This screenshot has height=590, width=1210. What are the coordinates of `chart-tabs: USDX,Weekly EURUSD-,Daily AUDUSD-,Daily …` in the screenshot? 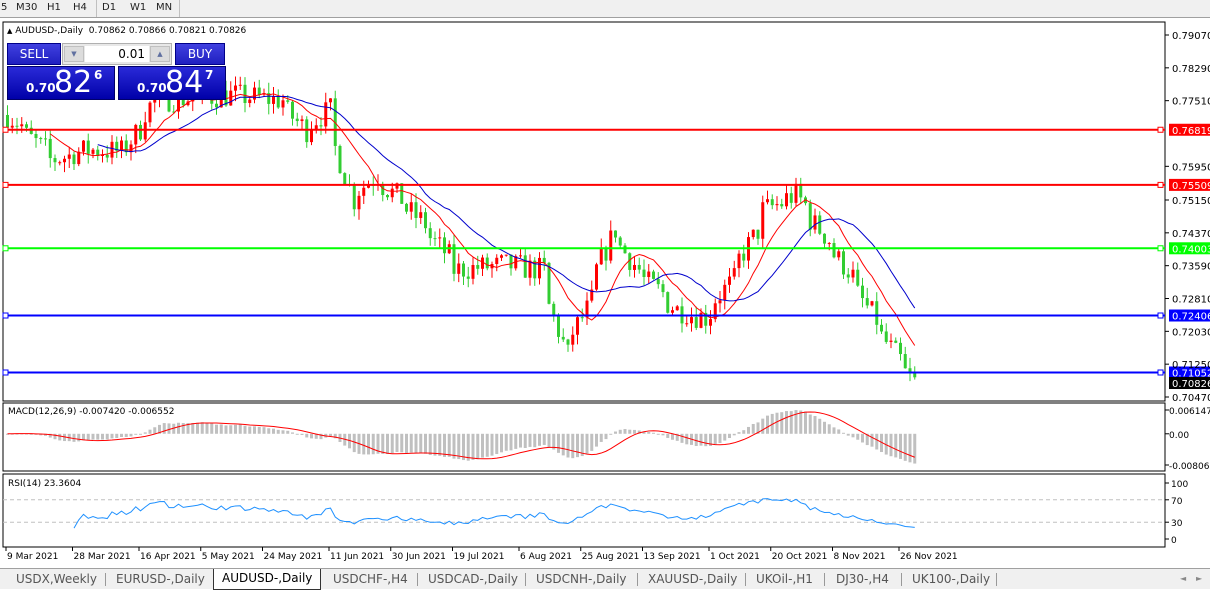 It's located at (605, 579).